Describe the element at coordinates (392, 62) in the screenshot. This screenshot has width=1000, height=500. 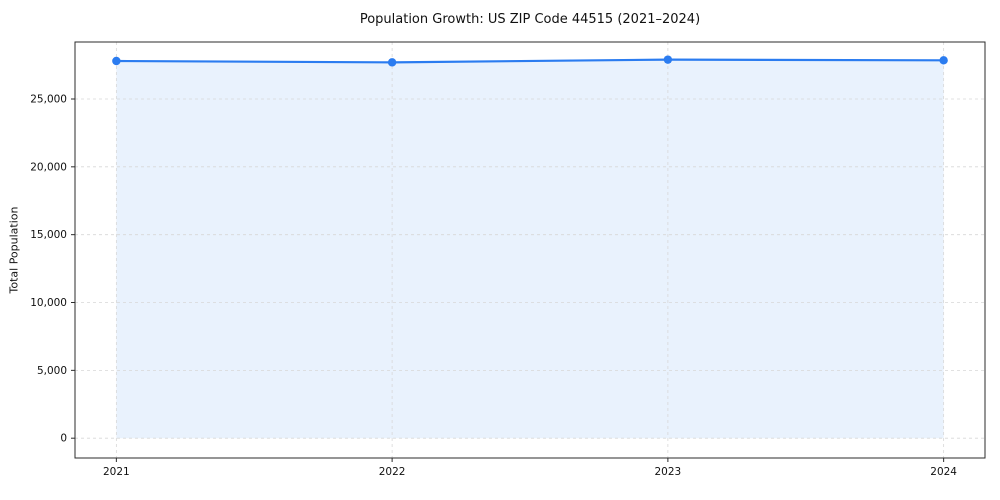
I see `data-point-2022` at that location.